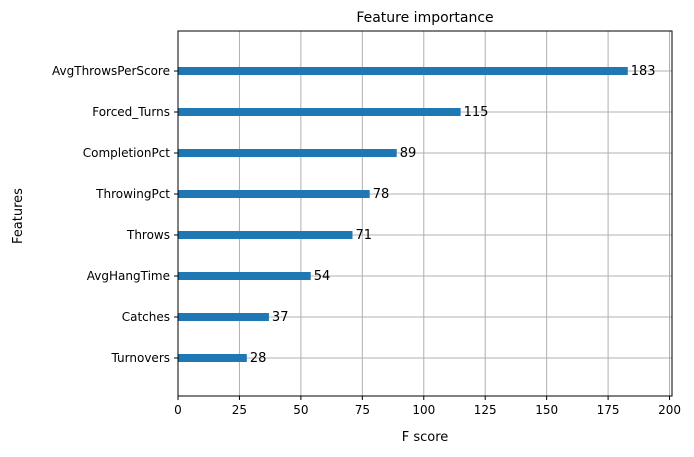 Image resolution: width=694 pixels, height=457 pixels. What do you see at coordinates (131, 112) in the screenshot?
I see `y-tick-label: Forced_Turns` at bounding box center [131, 112].